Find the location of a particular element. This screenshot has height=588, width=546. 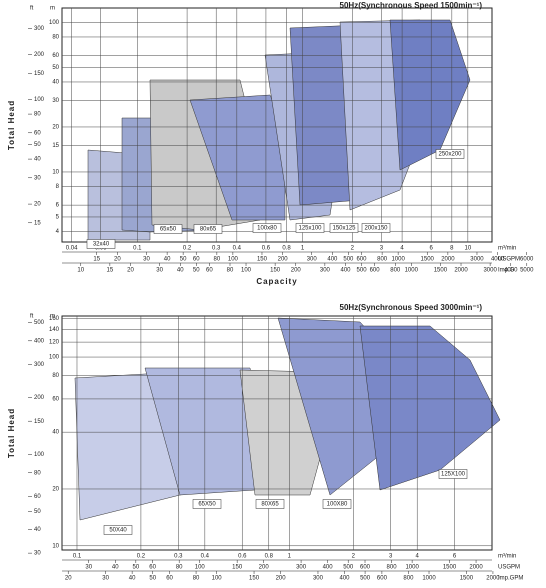

m-tick-label: 6 is located at coordinates (58, 206).